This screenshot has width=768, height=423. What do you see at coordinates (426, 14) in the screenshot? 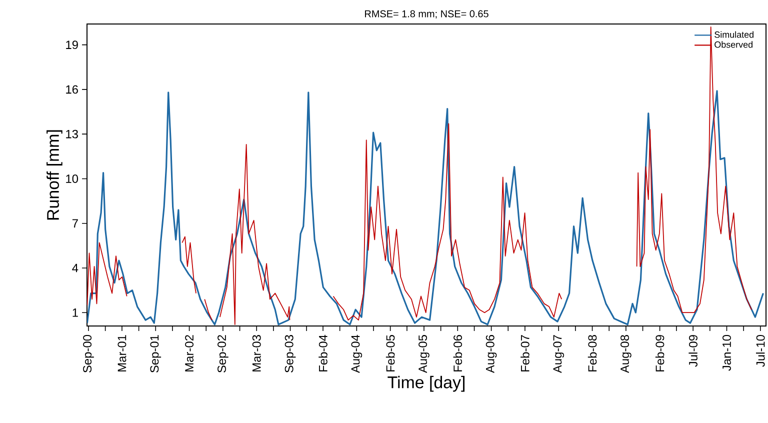
I see `chart-title: RMSE= 1.8 mm; NSE= 0.65` at bounding box center [426, 14].